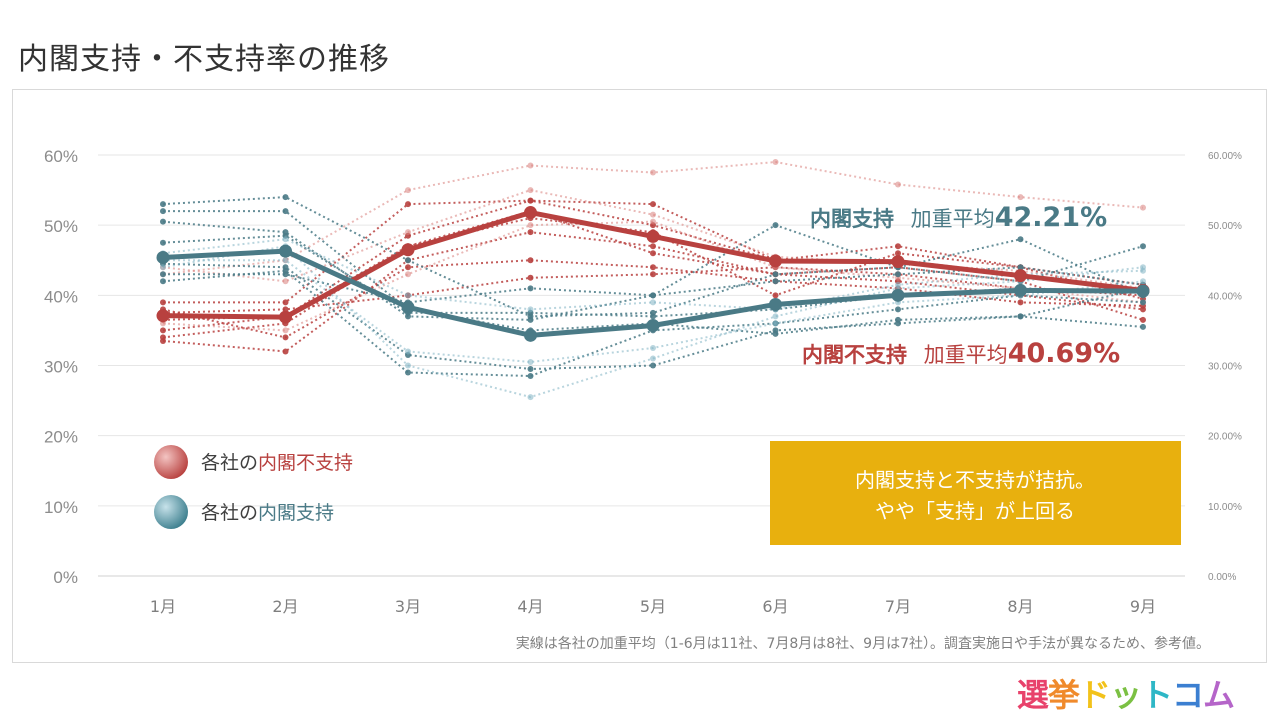  I want to click on callout-line-2: やや「支持」が上回る, so click(975, 511).